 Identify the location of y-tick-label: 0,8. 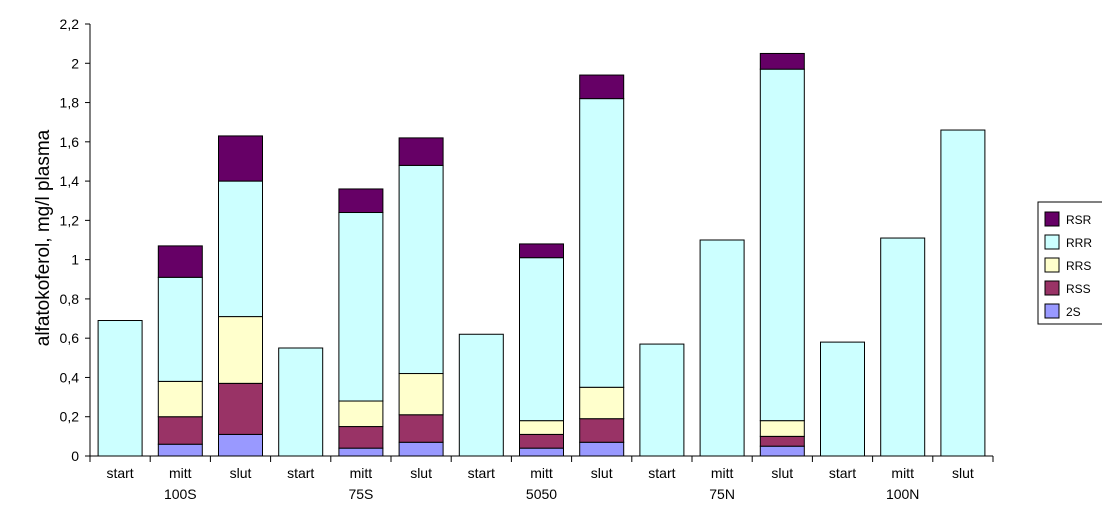
(70, 299).